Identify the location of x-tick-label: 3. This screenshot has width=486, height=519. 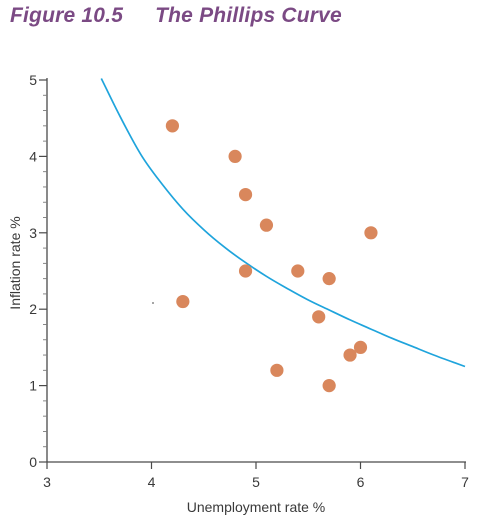
(47, 482).